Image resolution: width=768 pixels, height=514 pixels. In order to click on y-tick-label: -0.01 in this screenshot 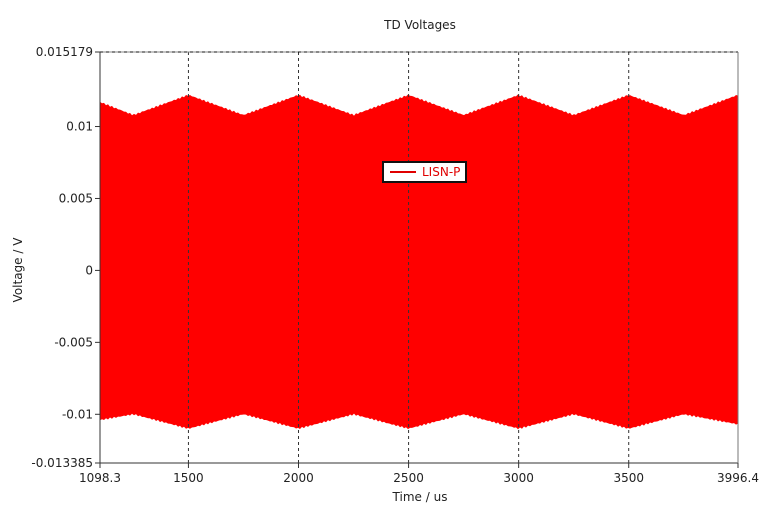, I will do `click(77, 414)`.